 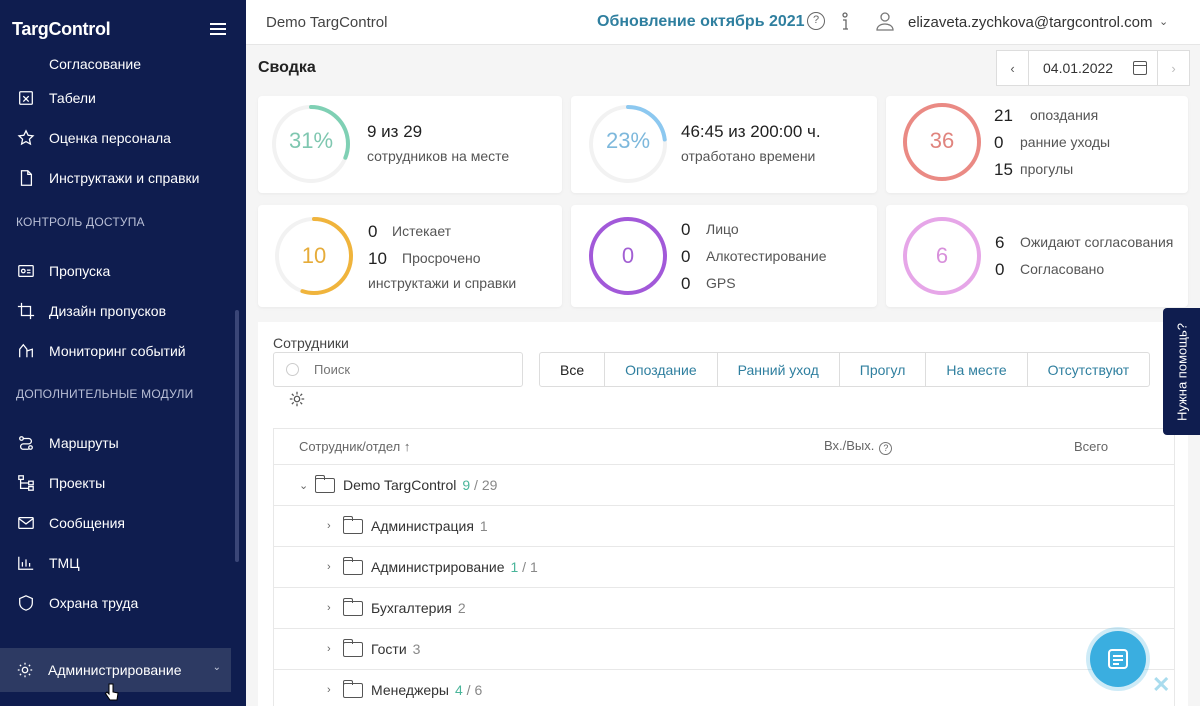 I want to click on filter-absent: Отсутствуют, so click(x=1088, y=369).